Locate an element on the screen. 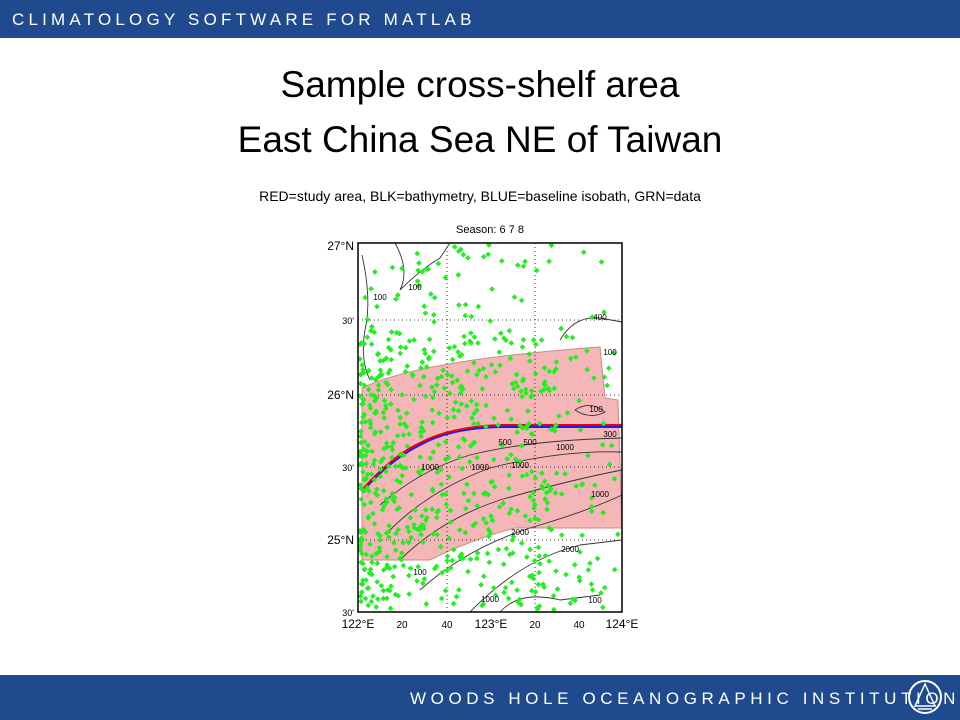 The image size is (960, 720). season-label: Season: 6 7 8 is located at coordinates (490, 230).